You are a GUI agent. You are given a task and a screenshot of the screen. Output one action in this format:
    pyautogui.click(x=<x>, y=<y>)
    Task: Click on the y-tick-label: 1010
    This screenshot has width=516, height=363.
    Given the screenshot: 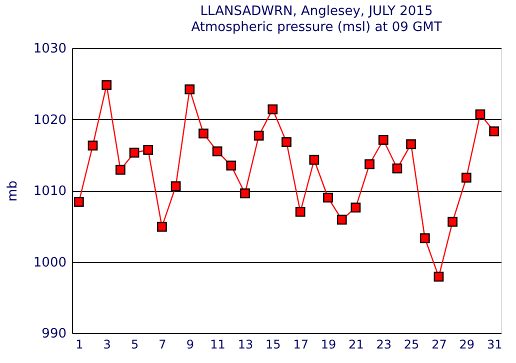 What is the action you would take?
    pyautogui.click(x=49, y=191)
    